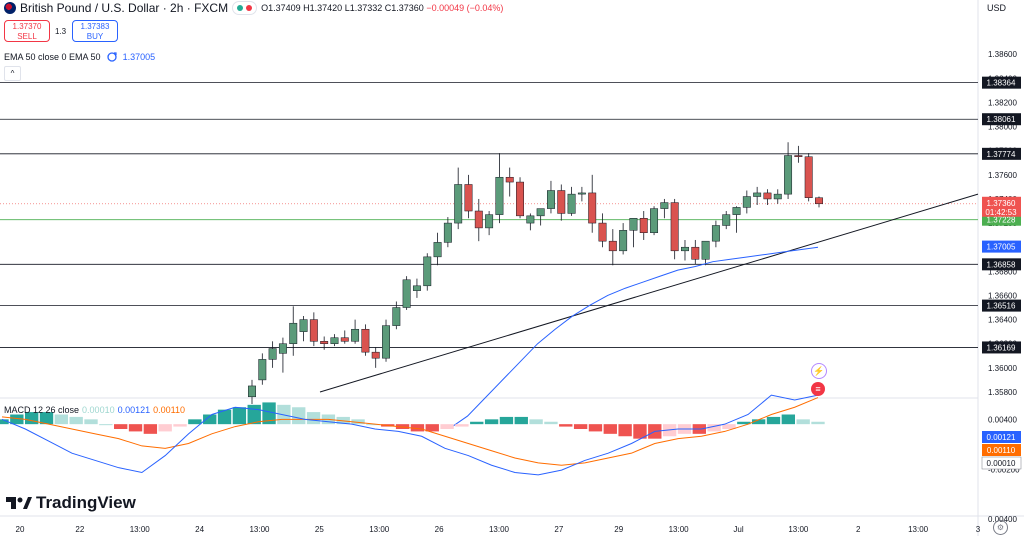 The width and height of the screenshot is (1024, 536). What do you see at coordinates (1002, 295) in the screenshot?
I see `price-tick-label: 1.36600` at bounding box center [1002, 295].